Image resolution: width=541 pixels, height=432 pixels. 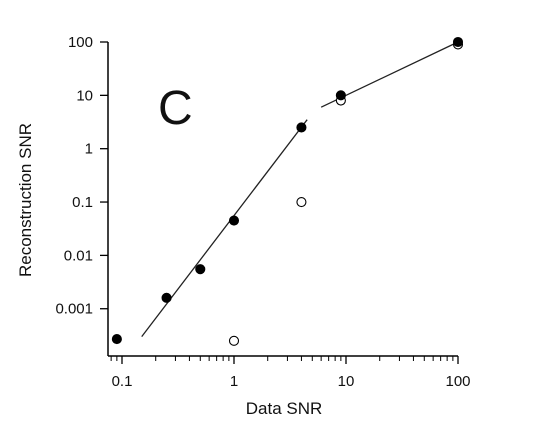 What do you see at coordinates (122, 381) in the screenshot?
I see `x-tick-label: 0.1` at bounding box center [122, 381].